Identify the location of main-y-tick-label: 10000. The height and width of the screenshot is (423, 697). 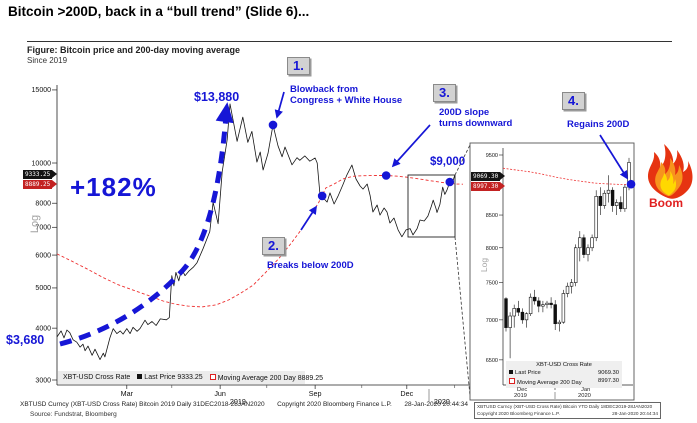
(42, 163).